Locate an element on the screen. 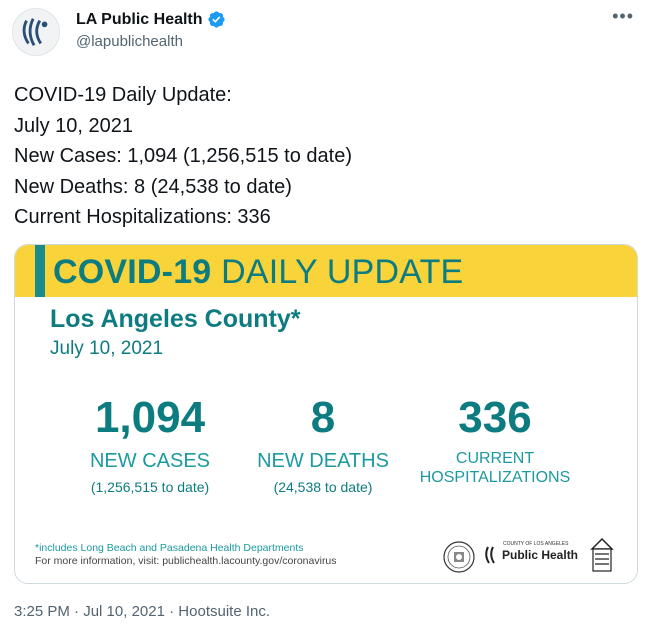 The image size is (650, 628). display-name: LA Public Health is located at coordinates (139, 19).